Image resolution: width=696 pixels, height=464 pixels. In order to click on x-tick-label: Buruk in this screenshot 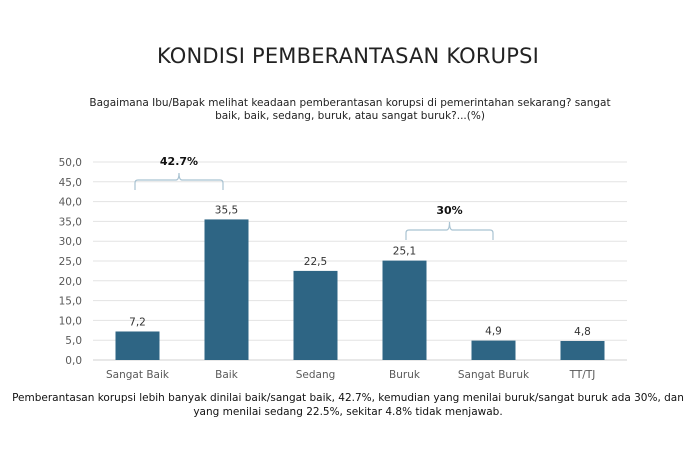, I will do `click(405, 375)`.